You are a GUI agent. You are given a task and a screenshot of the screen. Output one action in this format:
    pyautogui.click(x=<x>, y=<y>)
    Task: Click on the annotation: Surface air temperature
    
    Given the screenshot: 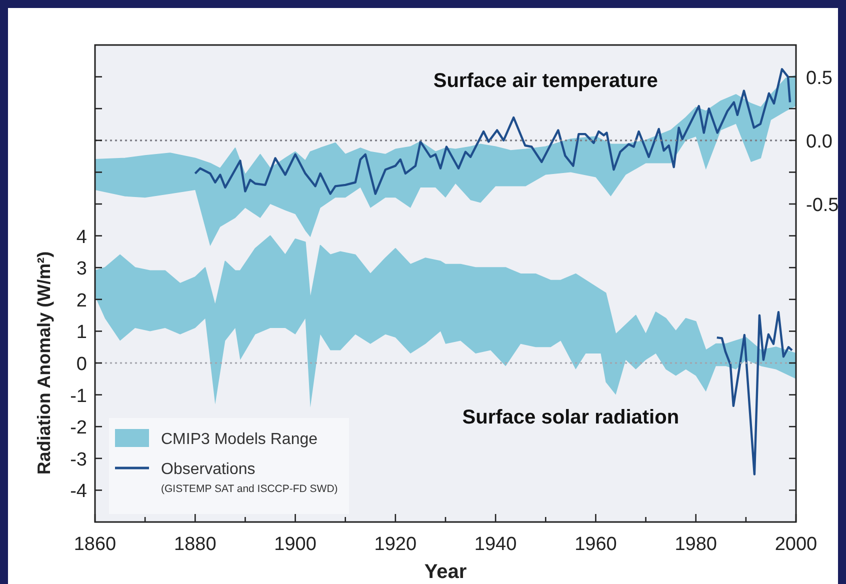 What is the action you would take?
    pyautogui.click(x=545, y=81)
    